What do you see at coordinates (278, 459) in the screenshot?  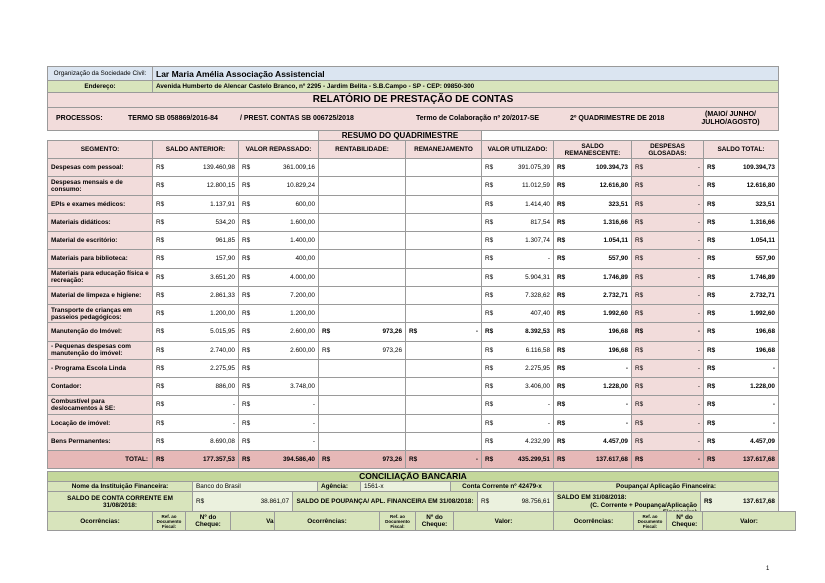 I see `value-cell: R$ 394.586,40` at bounding box center [278, 459].